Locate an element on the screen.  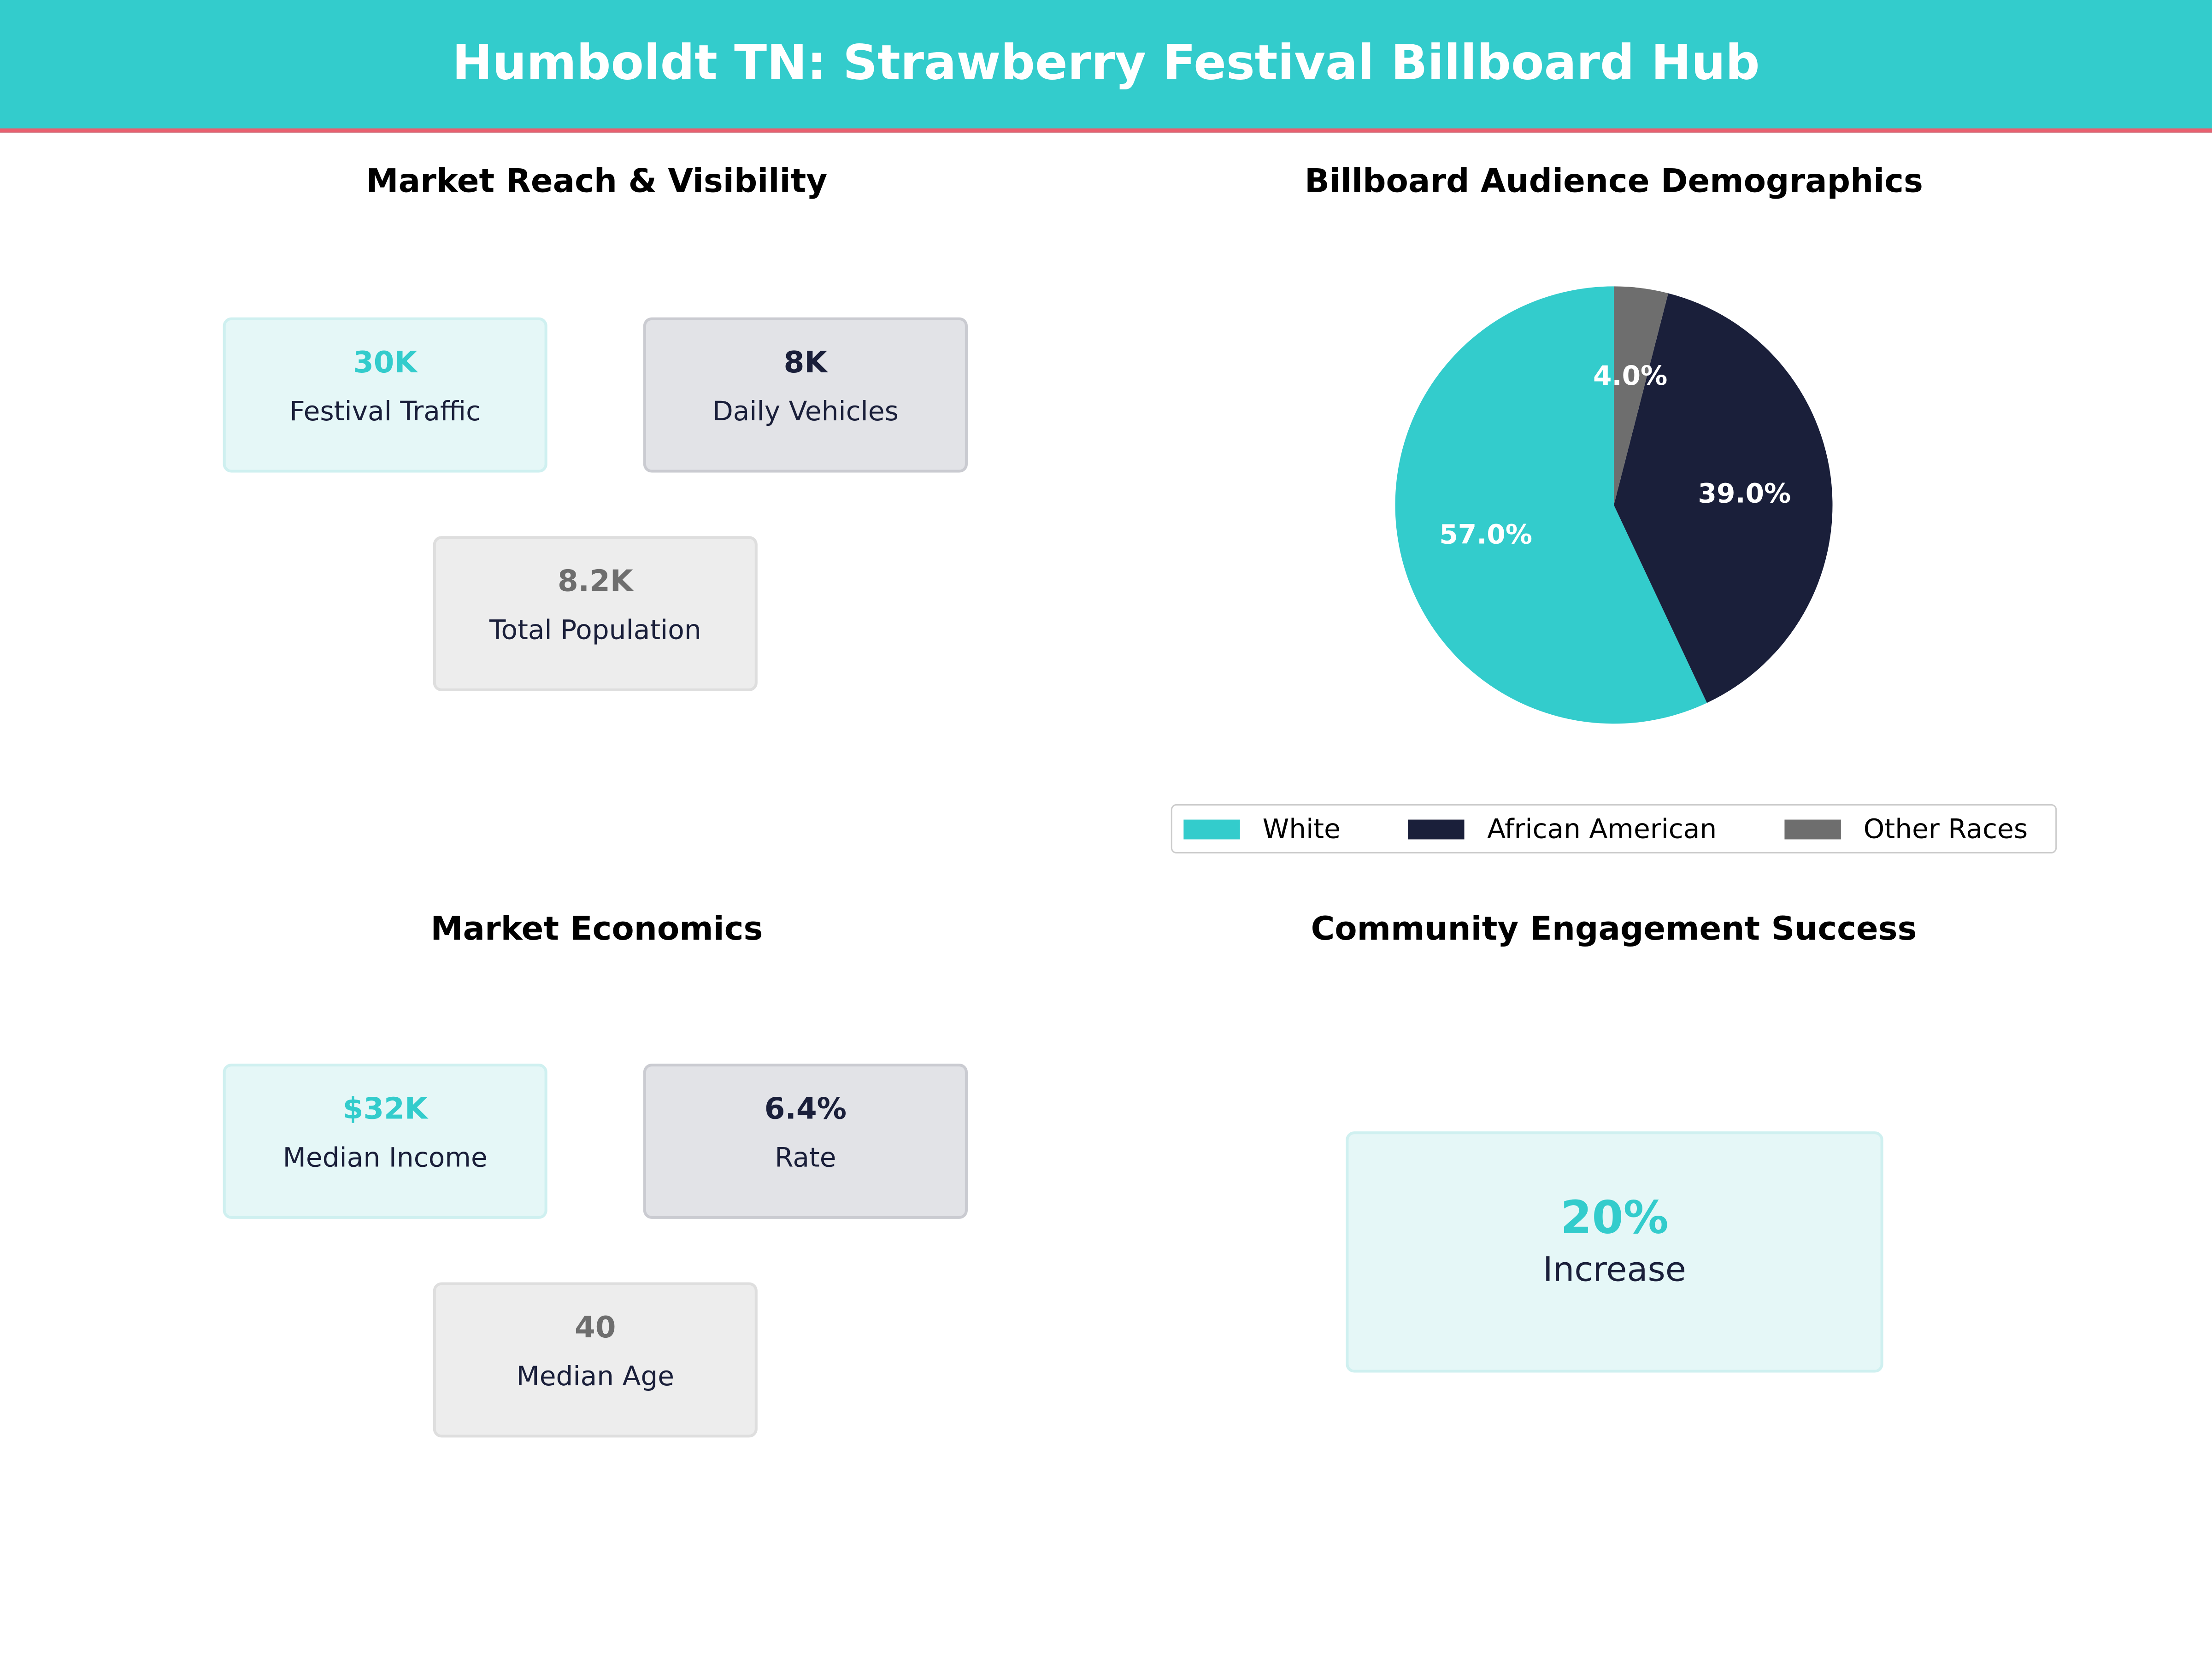
legend-item-white: White is located at coordinates (1262, 828).